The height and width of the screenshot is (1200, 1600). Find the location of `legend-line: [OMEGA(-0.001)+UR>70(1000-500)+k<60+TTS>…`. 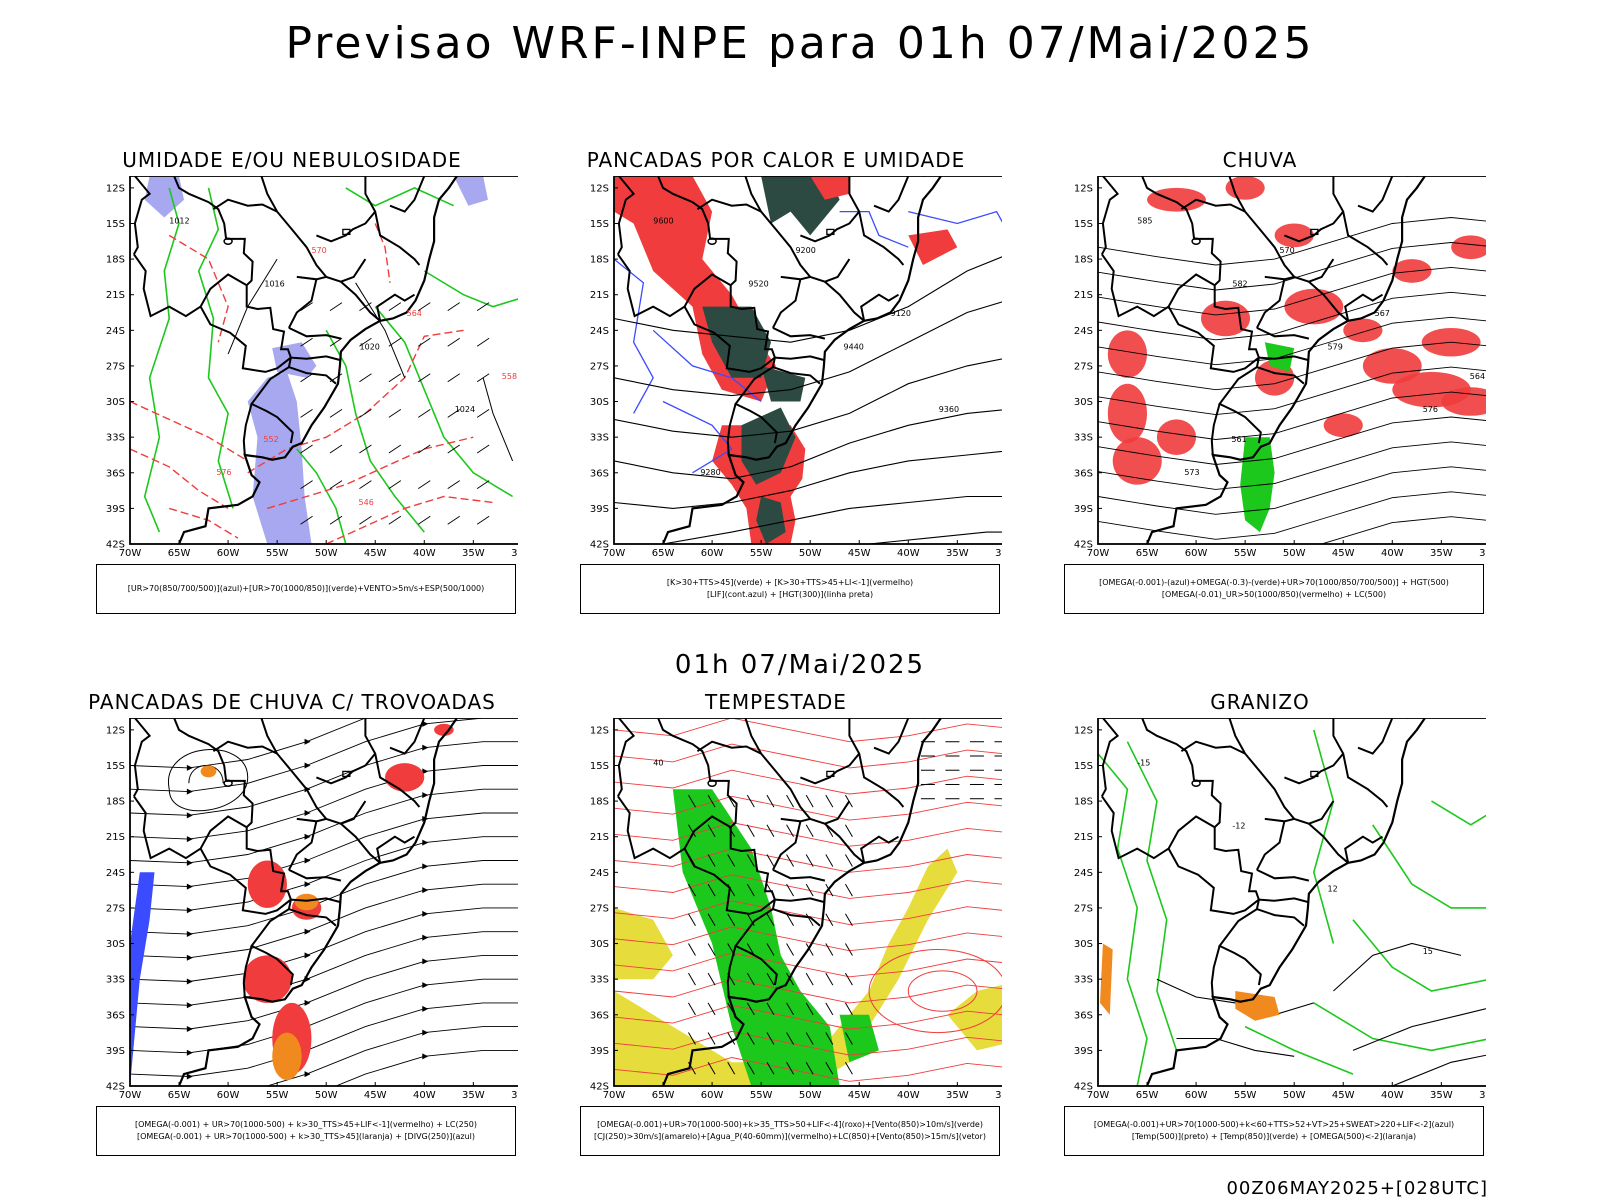

legend-line: [OMEGA(-0.001)+UR>70(1000-500)+k<60+TTS>… is located at coordinates (1274, 1124).